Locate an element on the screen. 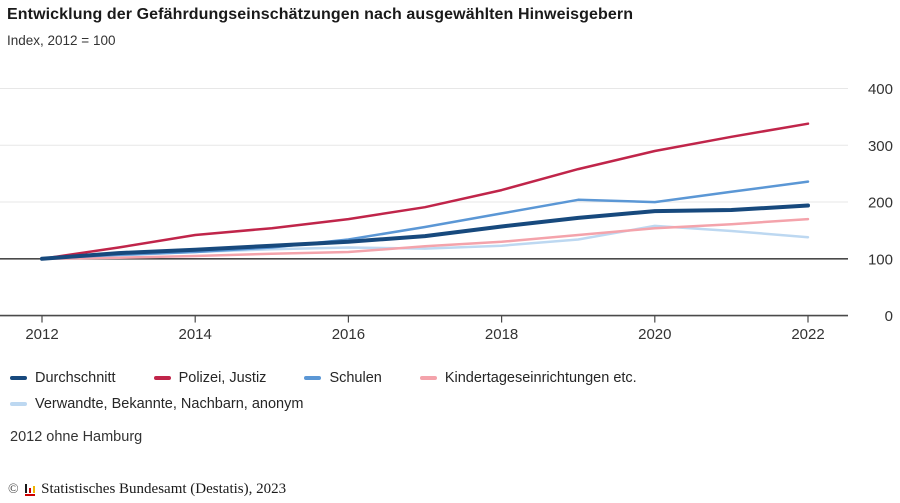 Image resolution: width=900 pixels, height=503 pixels. series-line-durchschnitt is located at coordinates (425, 232).